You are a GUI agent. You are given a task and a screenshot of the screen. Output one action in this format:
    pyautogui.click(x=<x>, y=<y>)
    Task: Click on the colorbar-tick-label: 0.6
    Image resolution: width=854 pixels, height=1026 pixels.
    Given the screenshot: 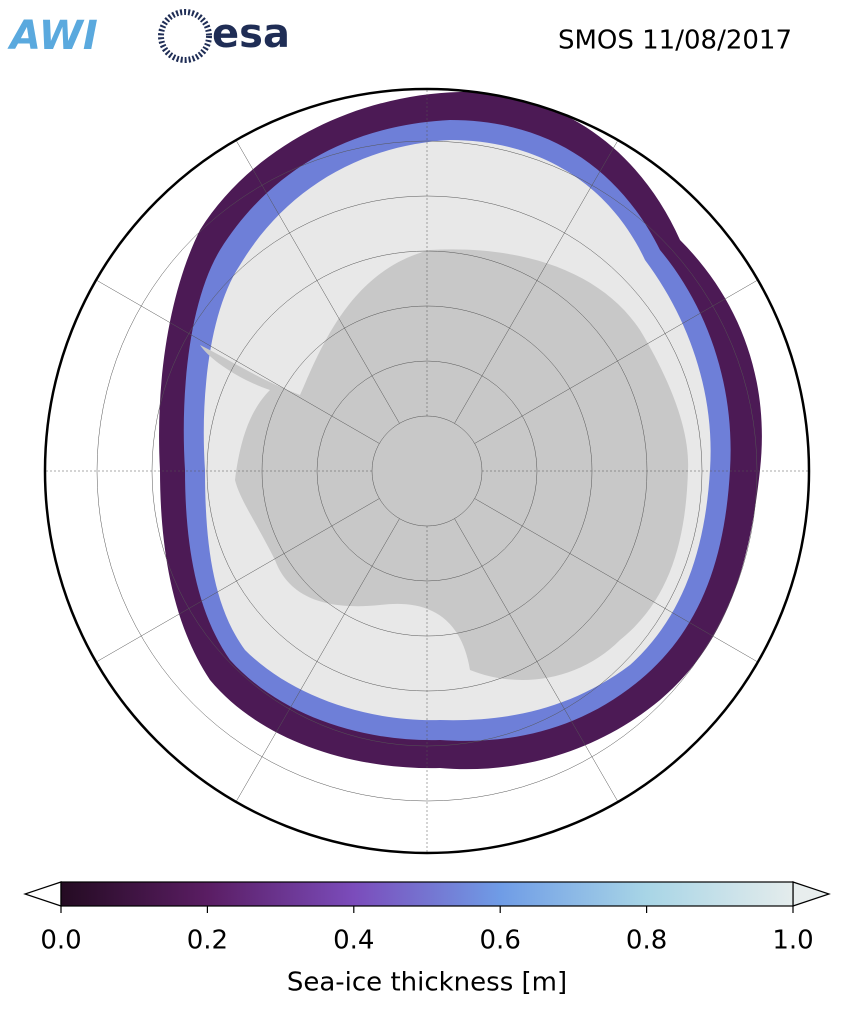 What is the action you would take?
    pyautogui.click(x=500, y=941)
    